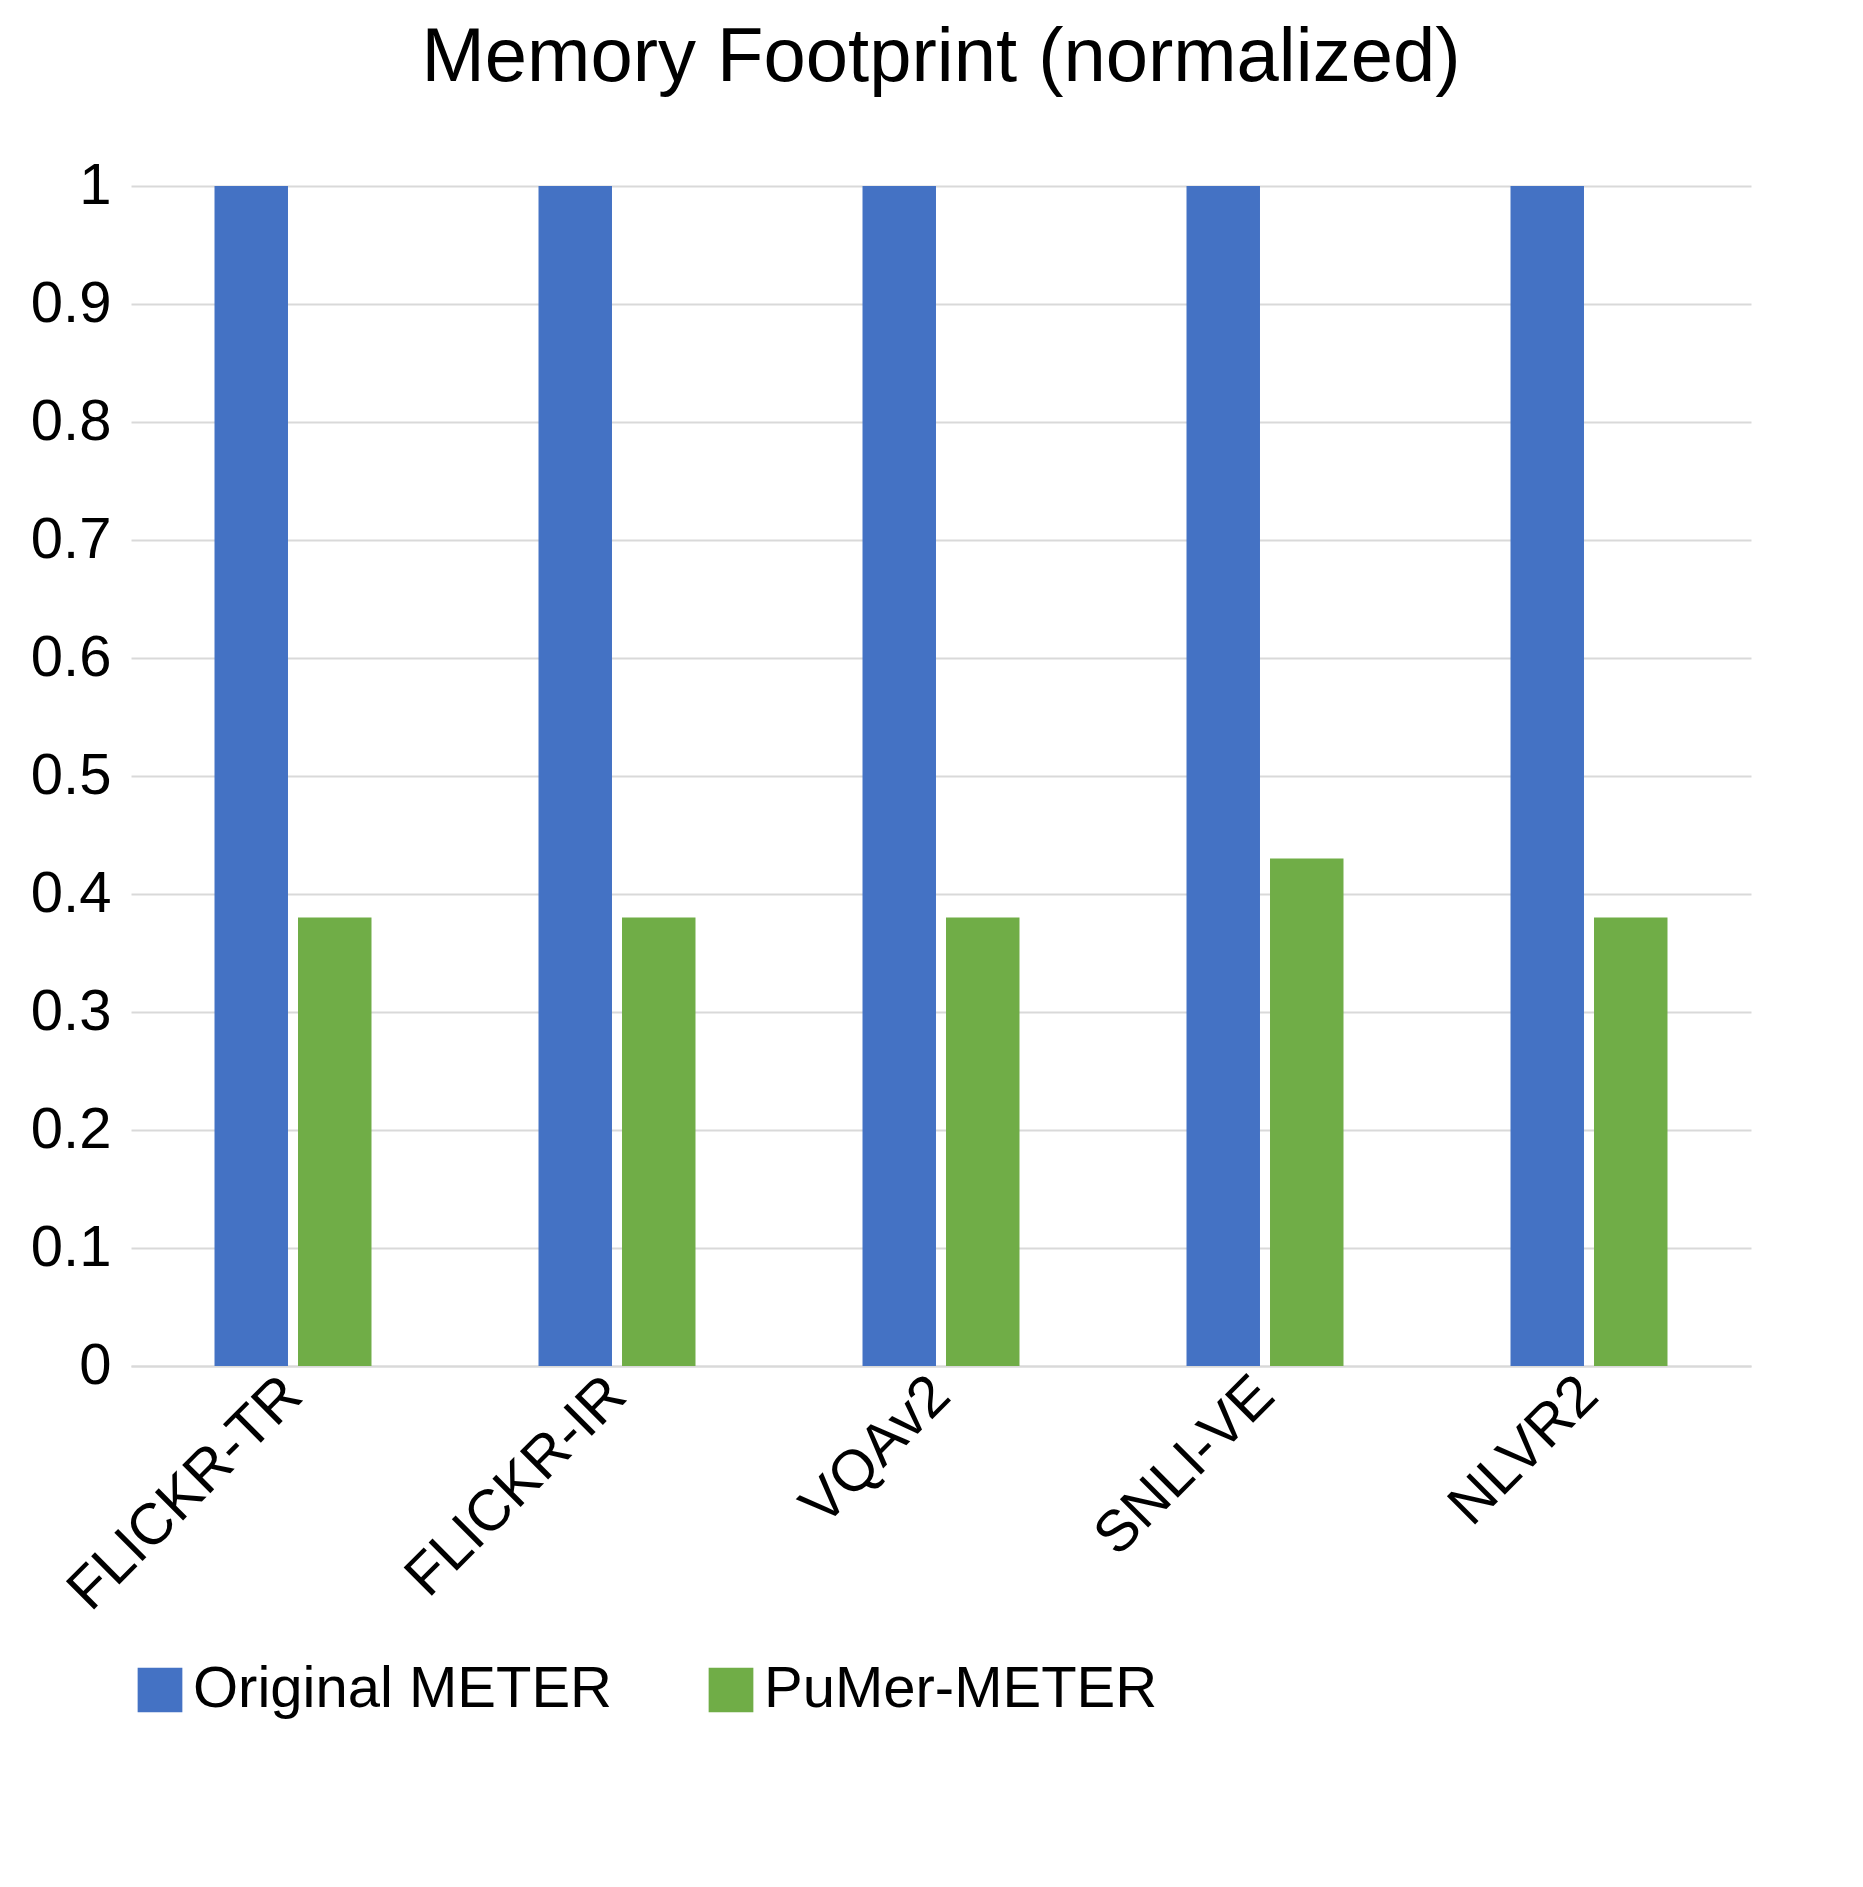  Describe the element at coordinates (71, 1009) in the screenshot. I see `y-tick-label: 0.3` at that location.